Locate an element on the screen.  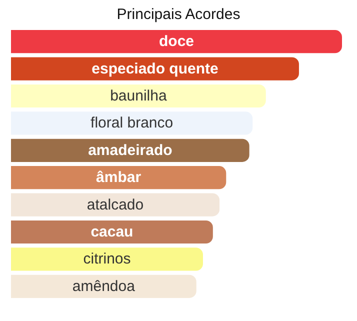
y-tick-label: amadeirado is located at coordinates (130, 150).